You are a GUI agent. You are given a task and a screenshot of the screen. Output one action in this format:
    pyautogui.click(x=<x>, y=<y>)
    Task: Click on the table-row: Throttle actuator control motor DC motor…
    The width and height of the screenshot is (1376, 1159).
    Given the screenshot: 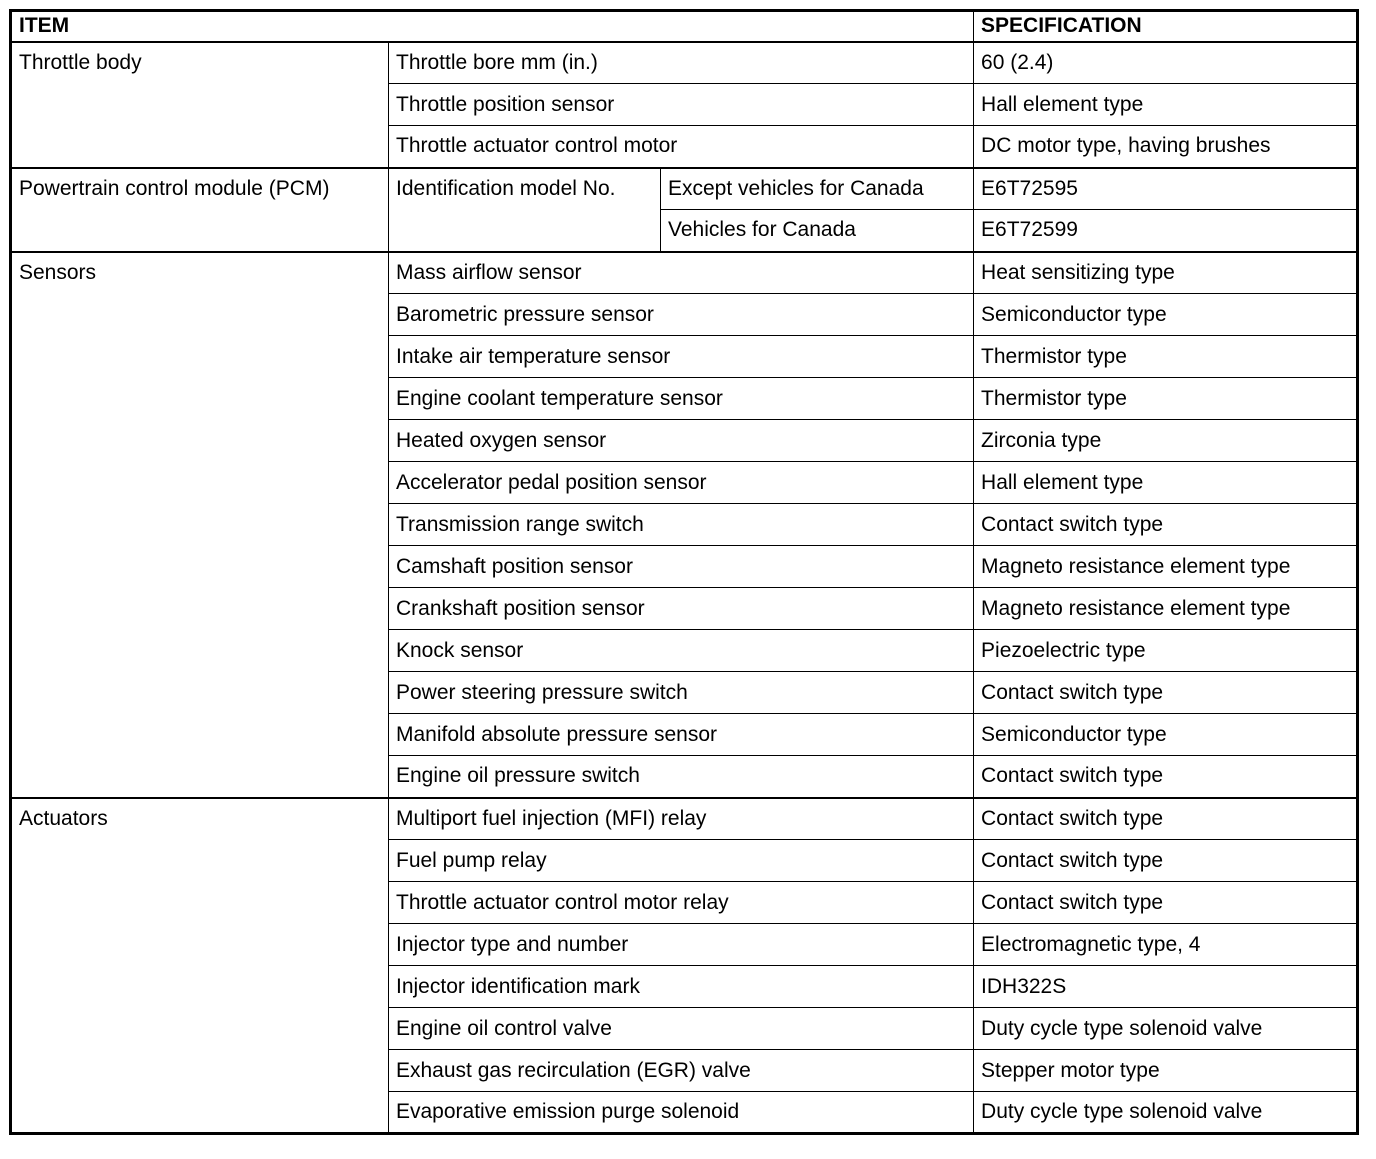 What is the action you would take?
    pyautogui.click(x=685, y=146)
    